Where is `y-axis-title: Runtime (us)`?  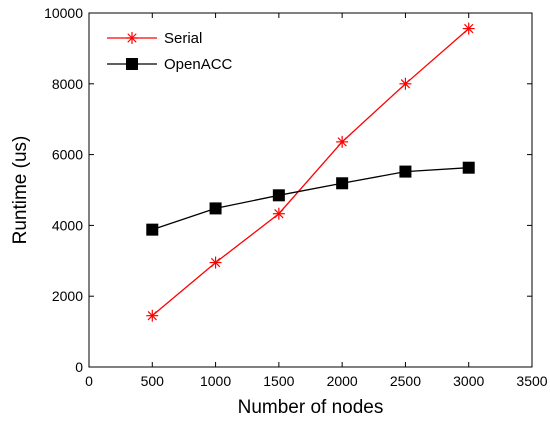
y-axis-title: Runtime (us) is located at coordinates (20, 190).